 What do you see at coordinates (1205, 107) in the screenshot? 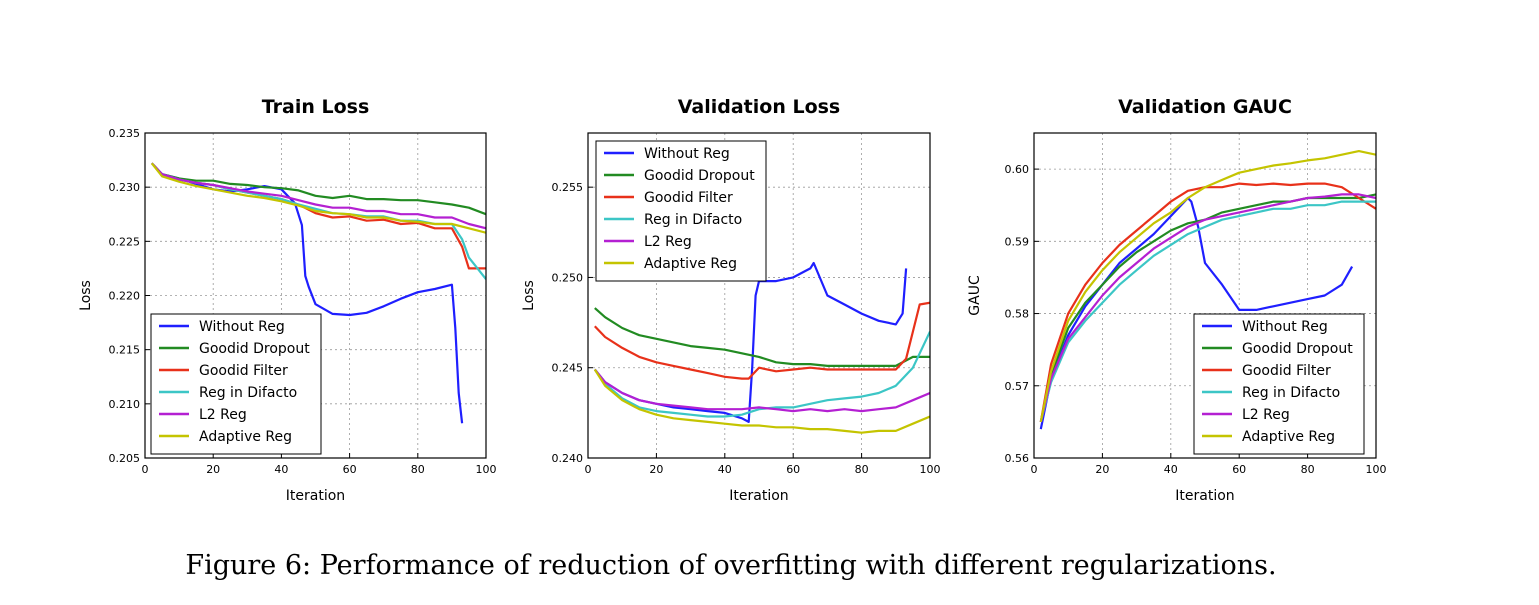
I see `chart-title: Validation GAUC` at bounding box center [1205, 107].